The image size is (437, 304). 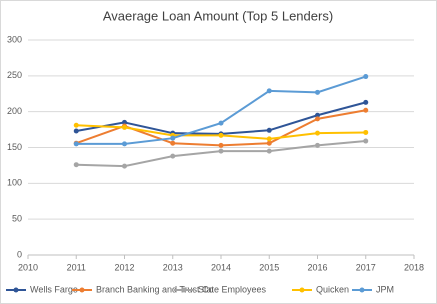 I want to click on y-tick-label: 0, so click(x=19, y=254).